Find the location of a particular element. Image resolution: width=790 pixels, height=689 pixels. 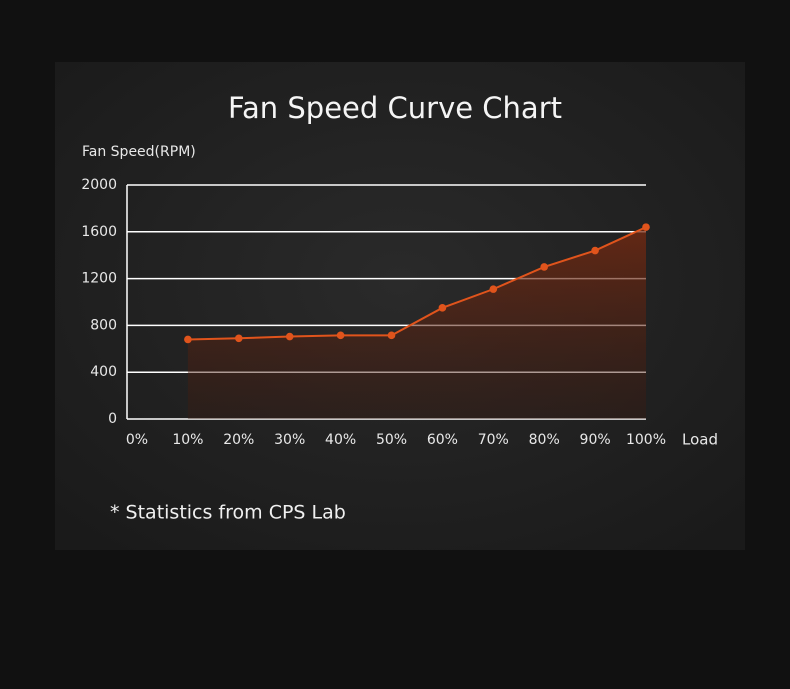

footnote: * Statistics from CPS Lab is located at coordinates (228, 513).